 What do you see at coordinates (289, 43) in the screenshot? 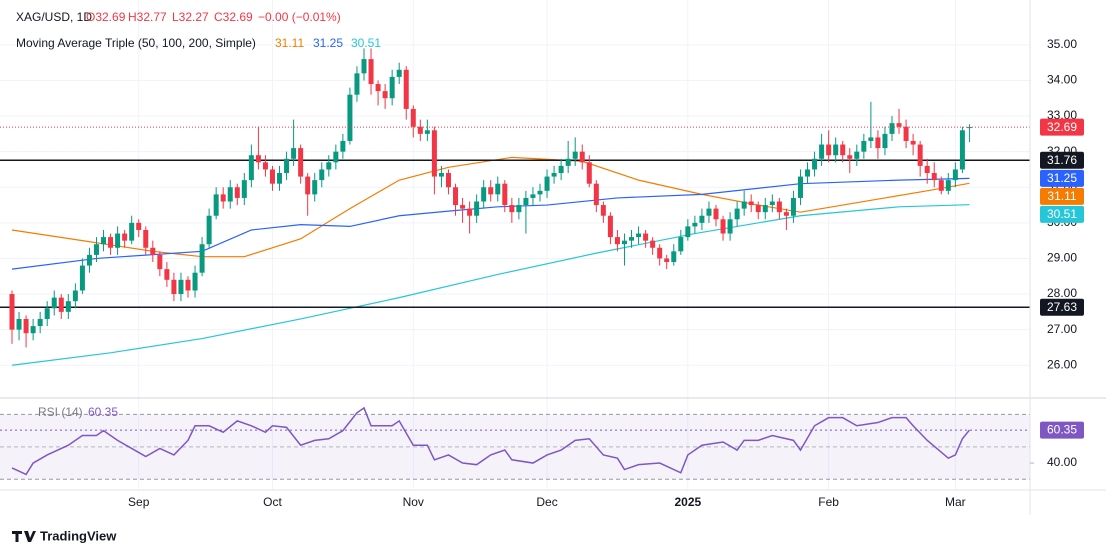
I see `ma-value: 31.11` at bounding box center [289, 43].